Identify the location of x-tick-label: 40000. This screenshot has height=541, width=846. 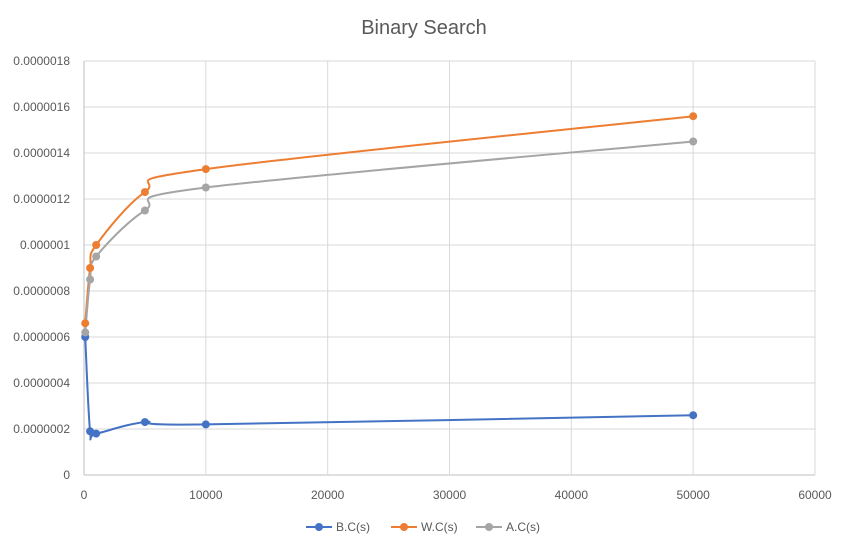
(572, 495).